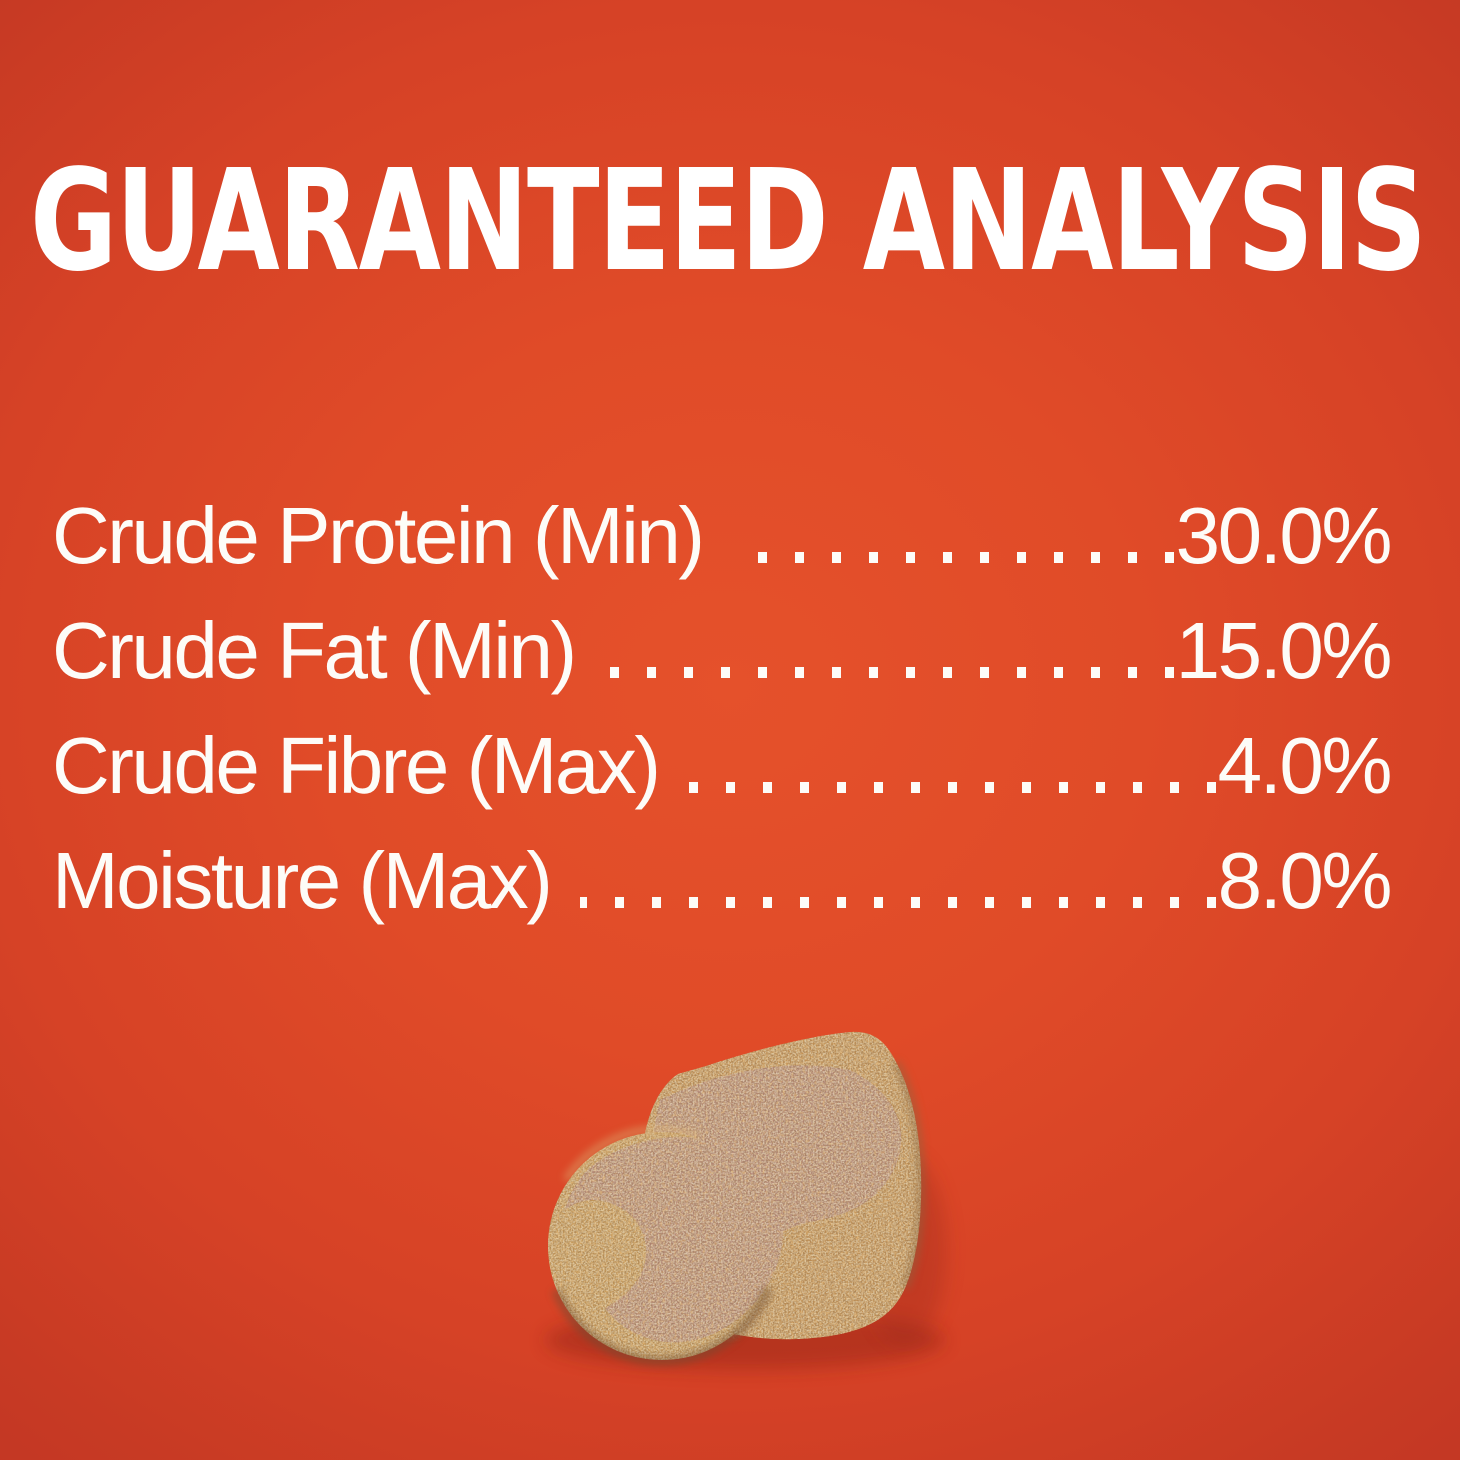 The width and height of the screenshot is (1460, 1460). Describe the element at coordinates (722, 651) in the screenshot. I see `analysis-row-crude-fat: Crude Fat (Min) 15.0%` at that location.